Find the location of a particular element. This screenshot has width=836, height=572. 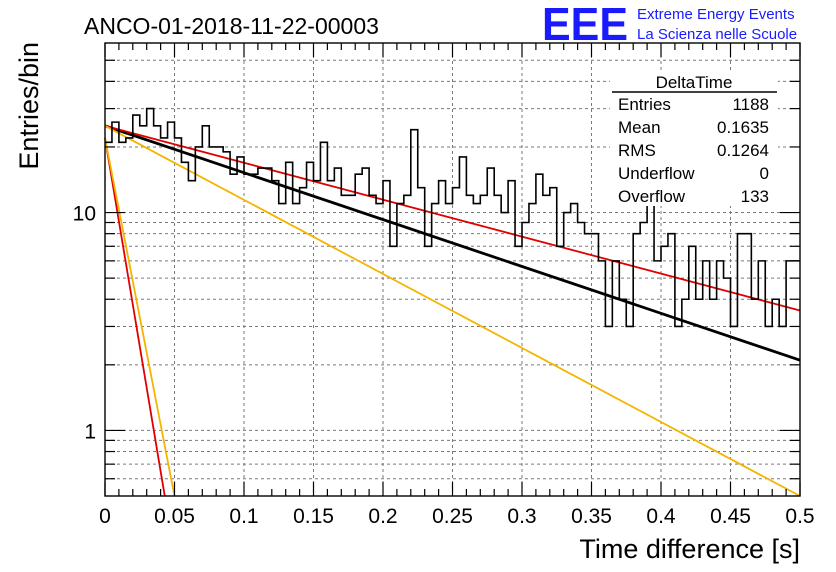

stats-value-overflow: 133 is located at coordinates (755, 196).